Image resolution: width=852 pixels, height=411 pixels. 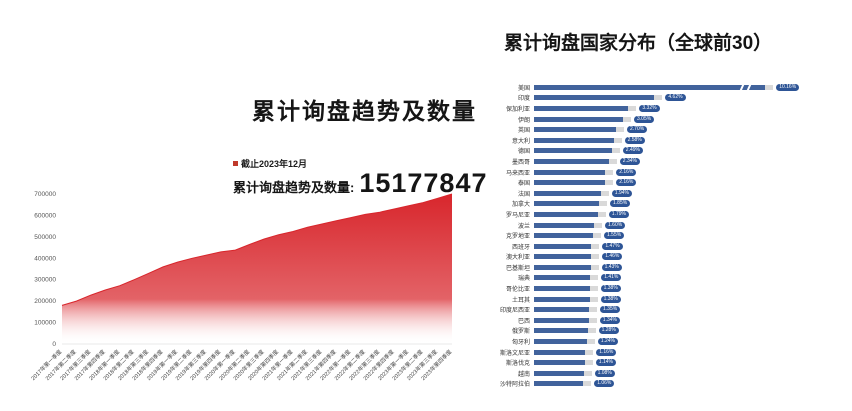 What do you see at coordinates (517, 364) in the screenshot?
I see `country-label: 斯洛伐克` at bounding box center [517, 364].